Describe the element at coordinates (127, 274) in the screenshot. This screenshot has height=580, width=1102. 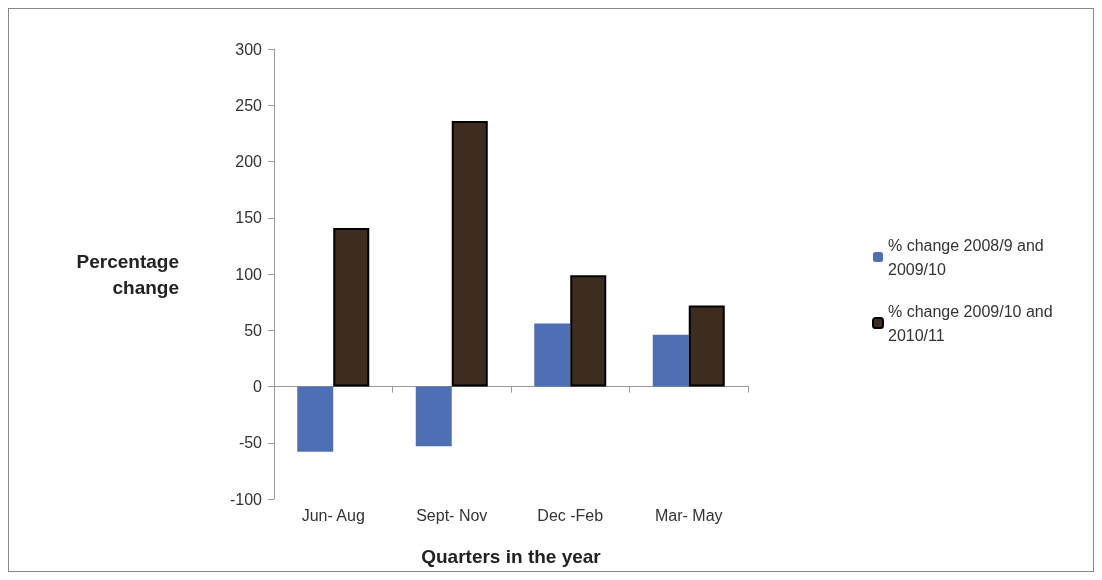
I see `y-axis-title: Percentage change` at that location.